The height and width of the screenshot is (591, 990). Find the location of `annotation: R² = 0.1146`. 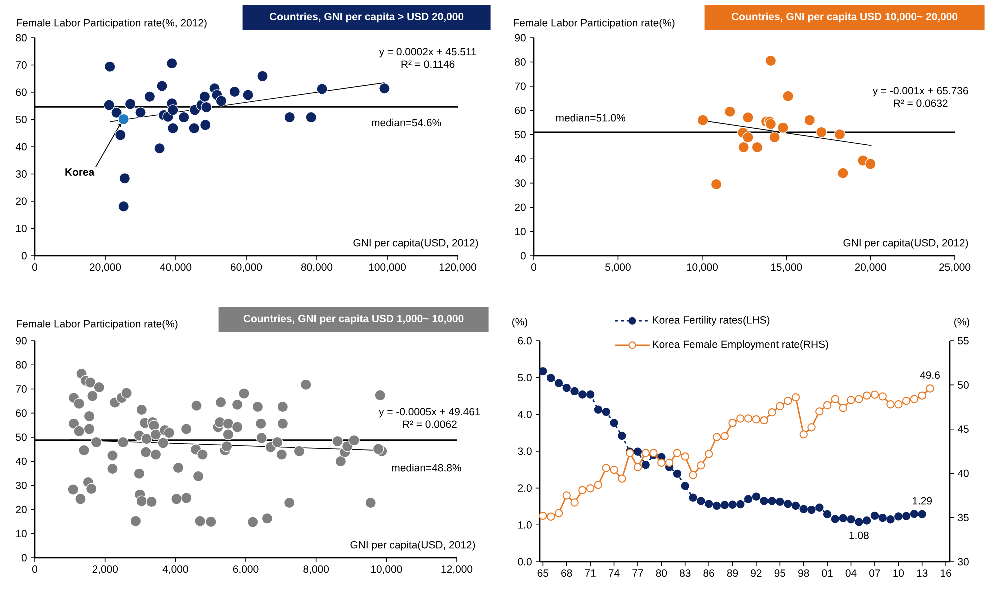

annotation: R² = 0.1146 is located at coordinates (428, 64).